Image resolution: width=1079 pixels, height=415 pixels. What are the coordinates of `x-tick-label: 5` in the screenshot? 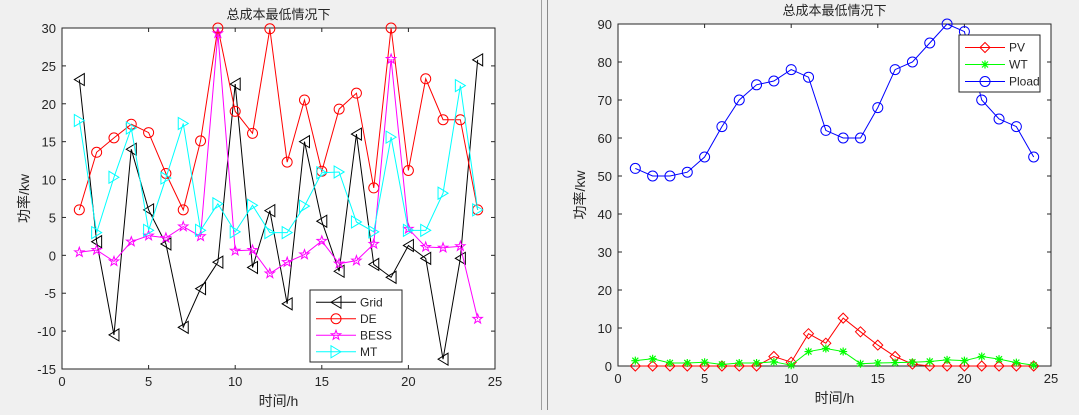 It's located at (704, 378).